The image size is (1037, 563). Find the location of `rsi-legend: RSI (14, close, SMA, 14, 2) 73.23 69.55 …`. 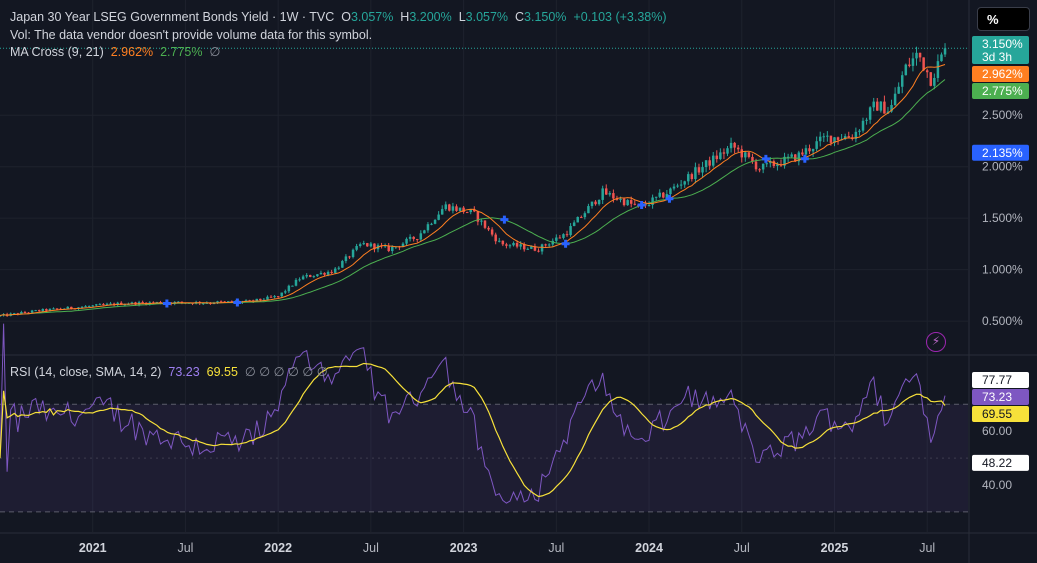

rsi-legend: RSI (14, close, SMA, 14, 2) 73.23 69.55 … is located at coordinates (169, 372).